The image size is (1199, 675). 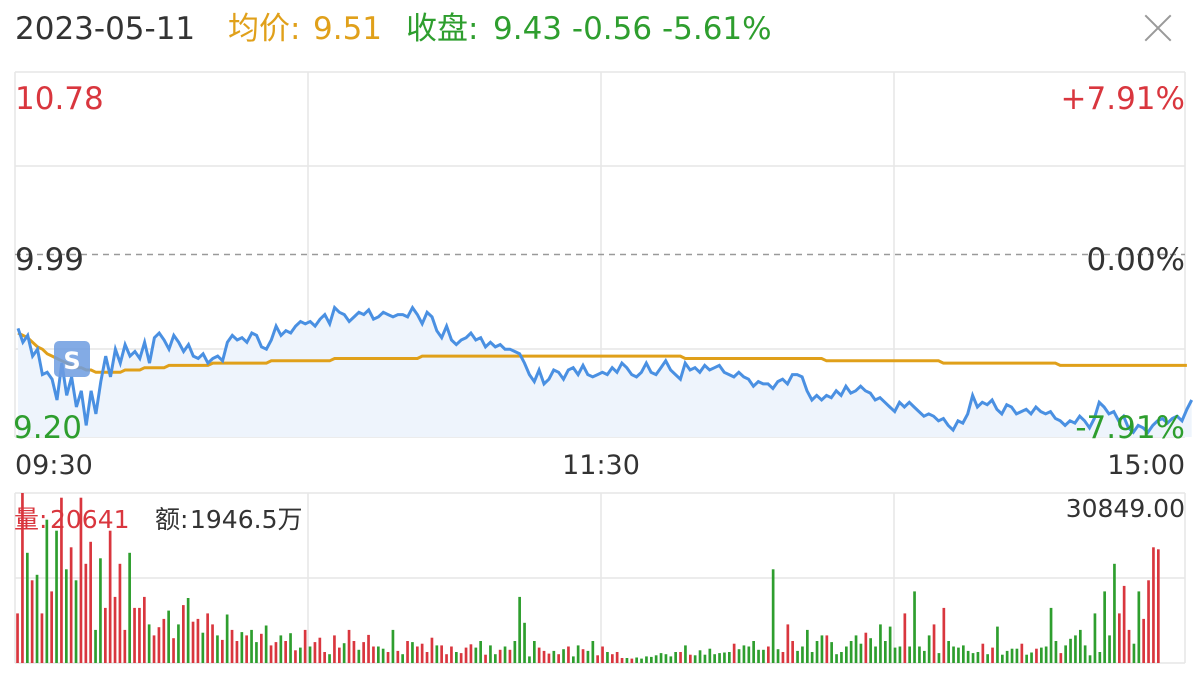 What do you see at coordinates (105, 29) in the screenshot?
I see `date-label: 2023-05-11` at bounding box center [105, 29].